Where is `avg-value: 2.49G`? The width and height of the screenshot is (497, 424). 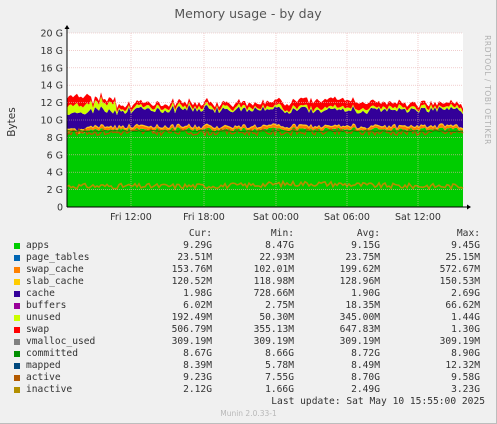
avg-value: 2.49G is located at coordinates (365, 389).